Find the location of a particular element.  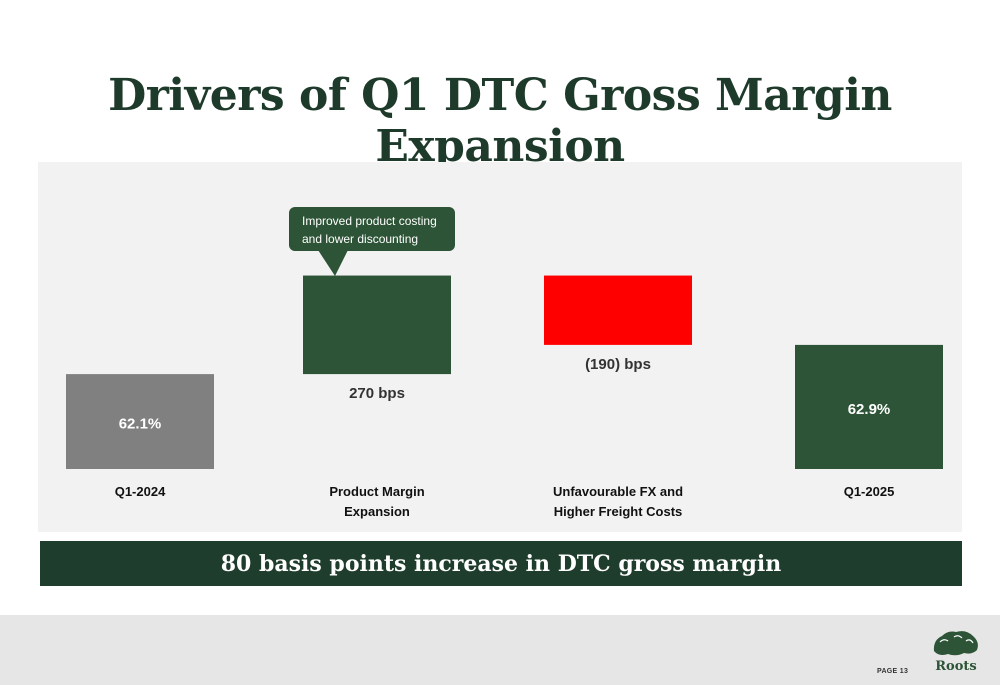

callout-box is located at coordinates (372, 229).